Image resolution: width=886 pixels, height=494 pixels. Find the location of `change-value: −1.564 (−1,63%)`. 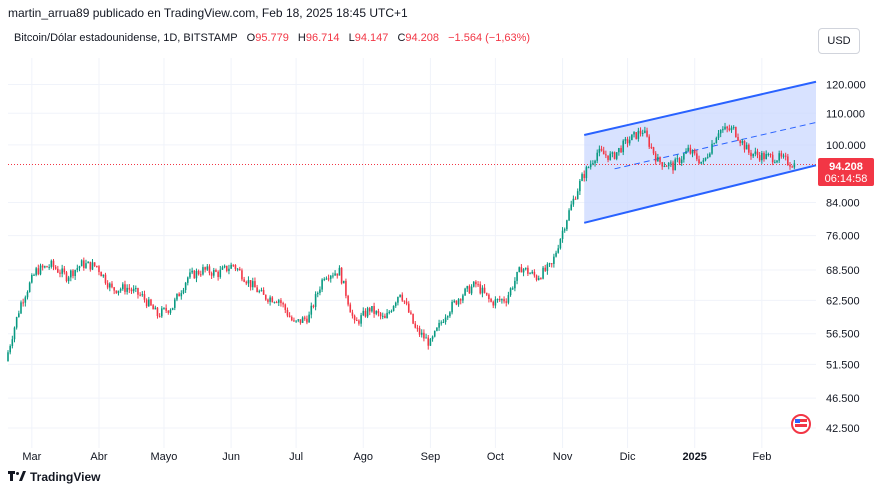

change-value: −1.564 (−1,63%) is located at coordinates (489, 38).